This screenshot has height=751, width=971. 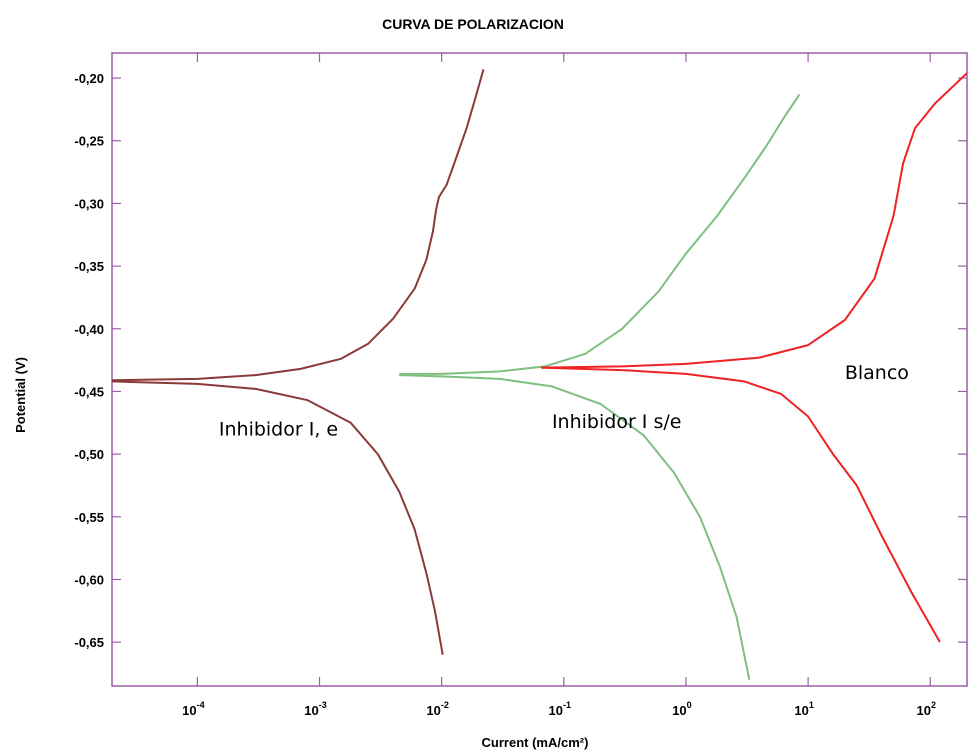 What do you see at coordinates (535, 742) in the screenshot?
I see `x-axis-label: Current (mA/cm²)` at bounding box center [535, 742].